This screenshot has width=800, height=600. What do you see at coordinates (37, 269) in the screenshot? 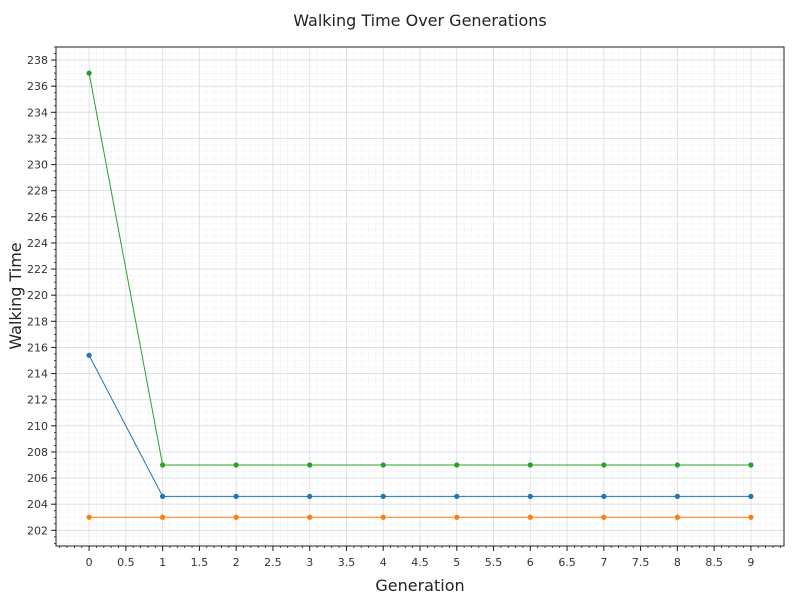
I see `y-tick-label: 222` at bounding box center [37, 269].